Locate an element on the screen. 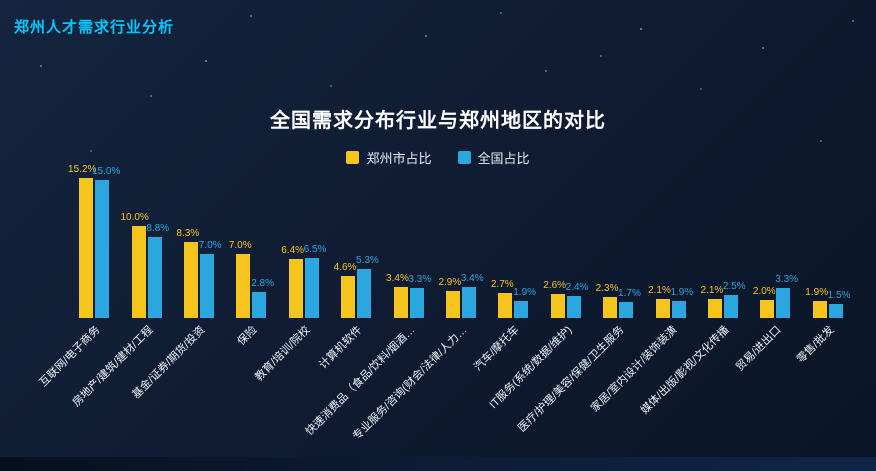 This screenshot has width=876, height=471. value-label: 2.3% is located at coordinates (607, 288).